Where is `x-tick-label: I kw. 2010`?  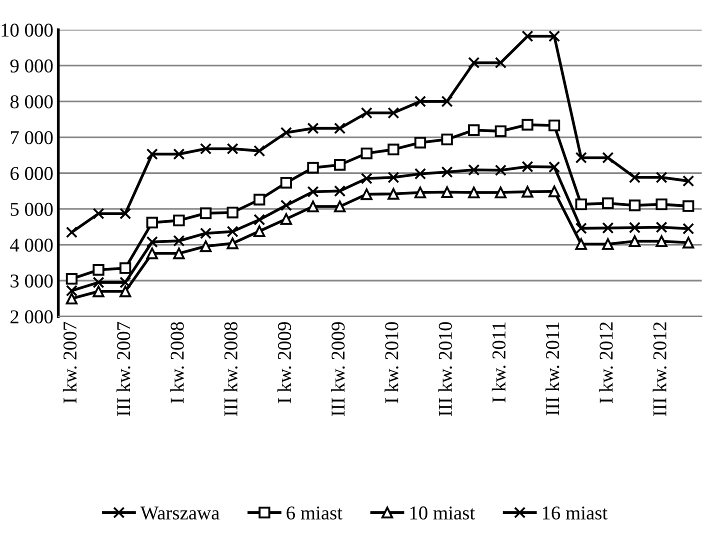 x-tick-label: I kw. 2010 is located at coordinates (391, 363).